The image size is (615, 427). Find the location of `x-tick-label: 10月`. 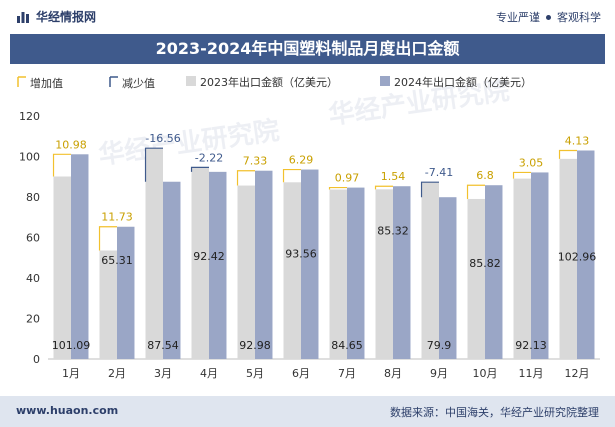

x-tick-label: 10月 is located at coordinates (485, 373).